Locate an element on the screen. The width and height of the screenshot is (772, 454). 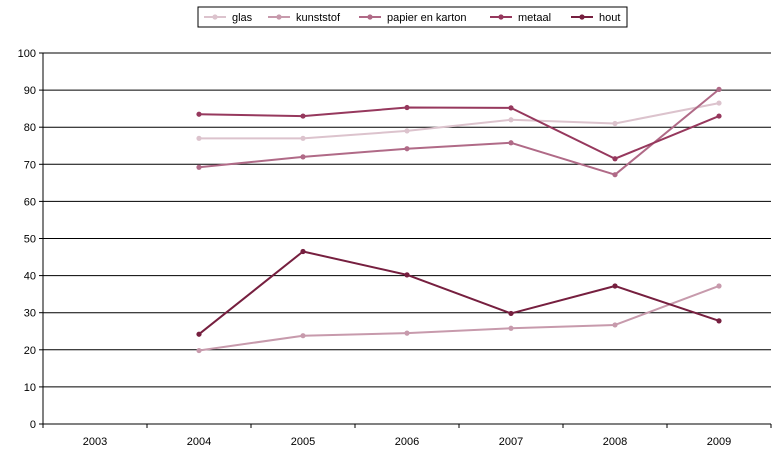
series-papier-en-karton is located at coordinates (459, 132).